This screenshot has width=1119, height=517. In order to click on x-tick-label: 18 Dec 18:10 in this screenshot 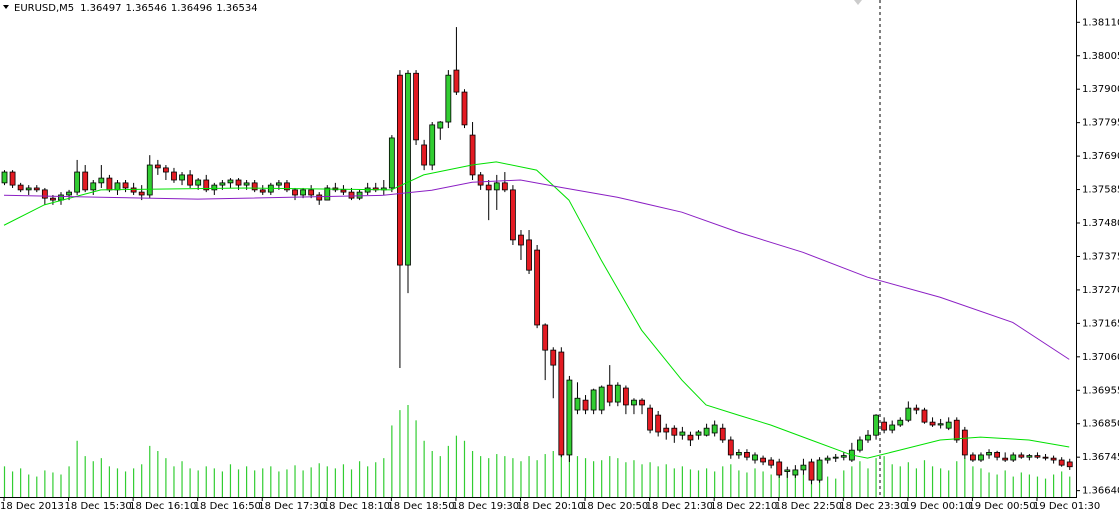, I will do `click(356, 506)`.